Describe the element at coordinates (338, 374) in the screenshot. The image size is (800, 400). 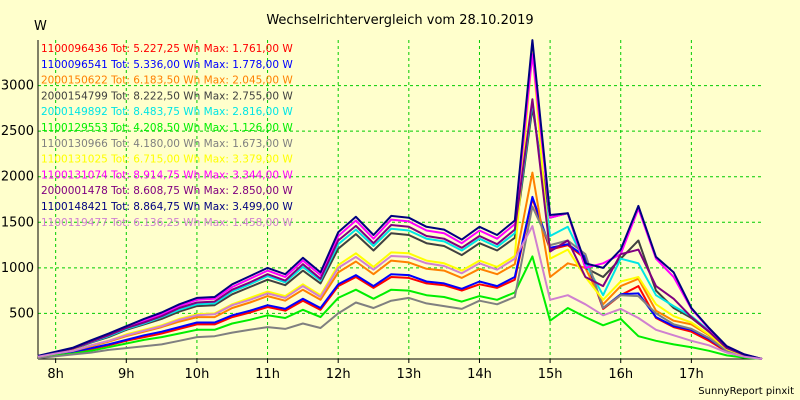
I see `x-tick-label: 12h` at that location.